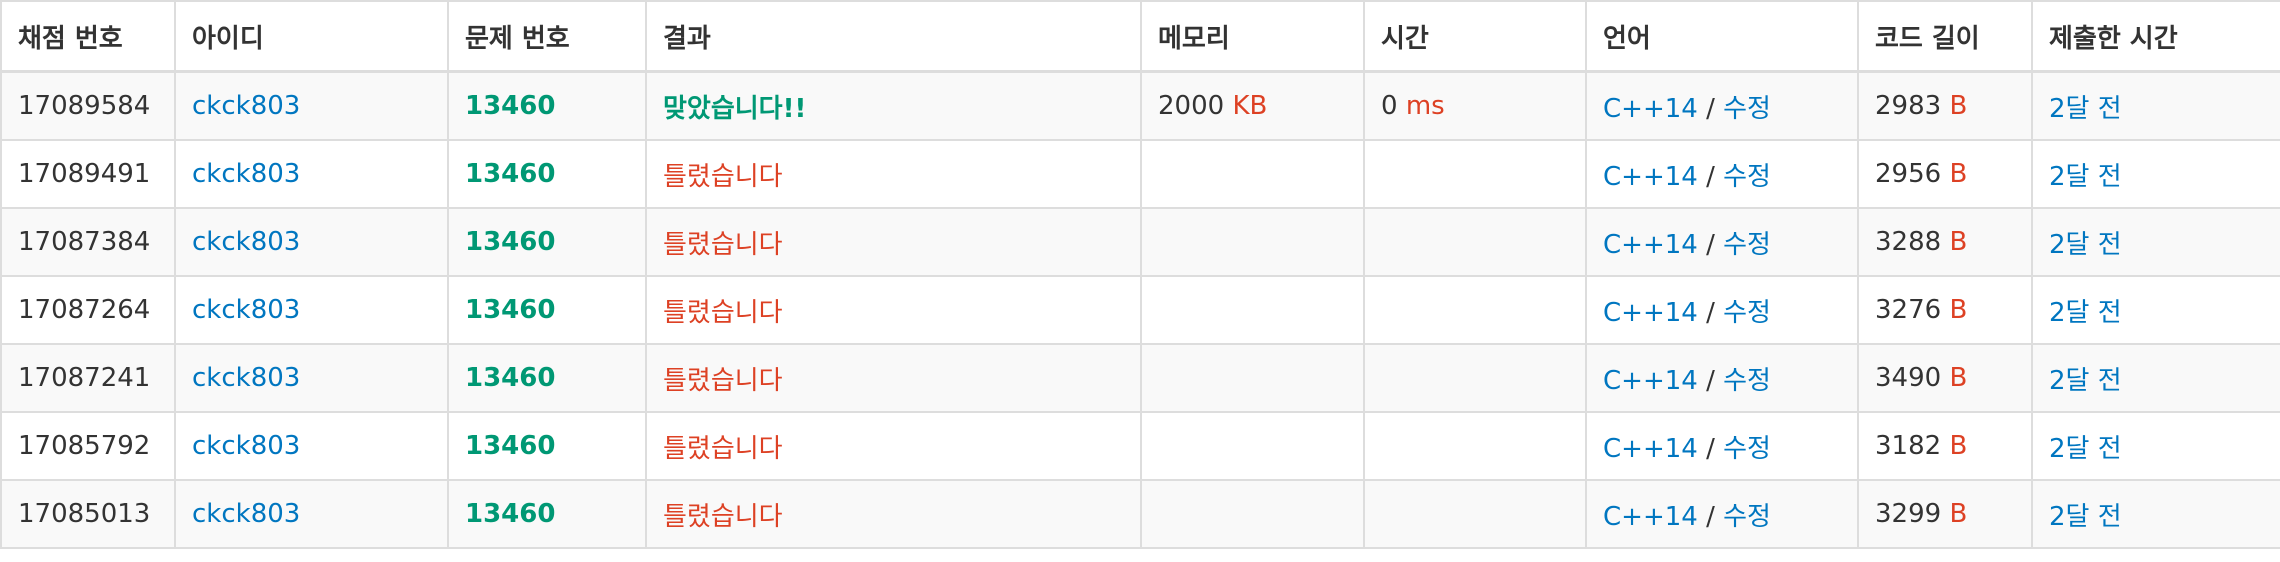 The image size is (2280, 562). Describe the element at coordinates (1908, 106) in the screenshot. I see `code-length-value: 2983` at that location.